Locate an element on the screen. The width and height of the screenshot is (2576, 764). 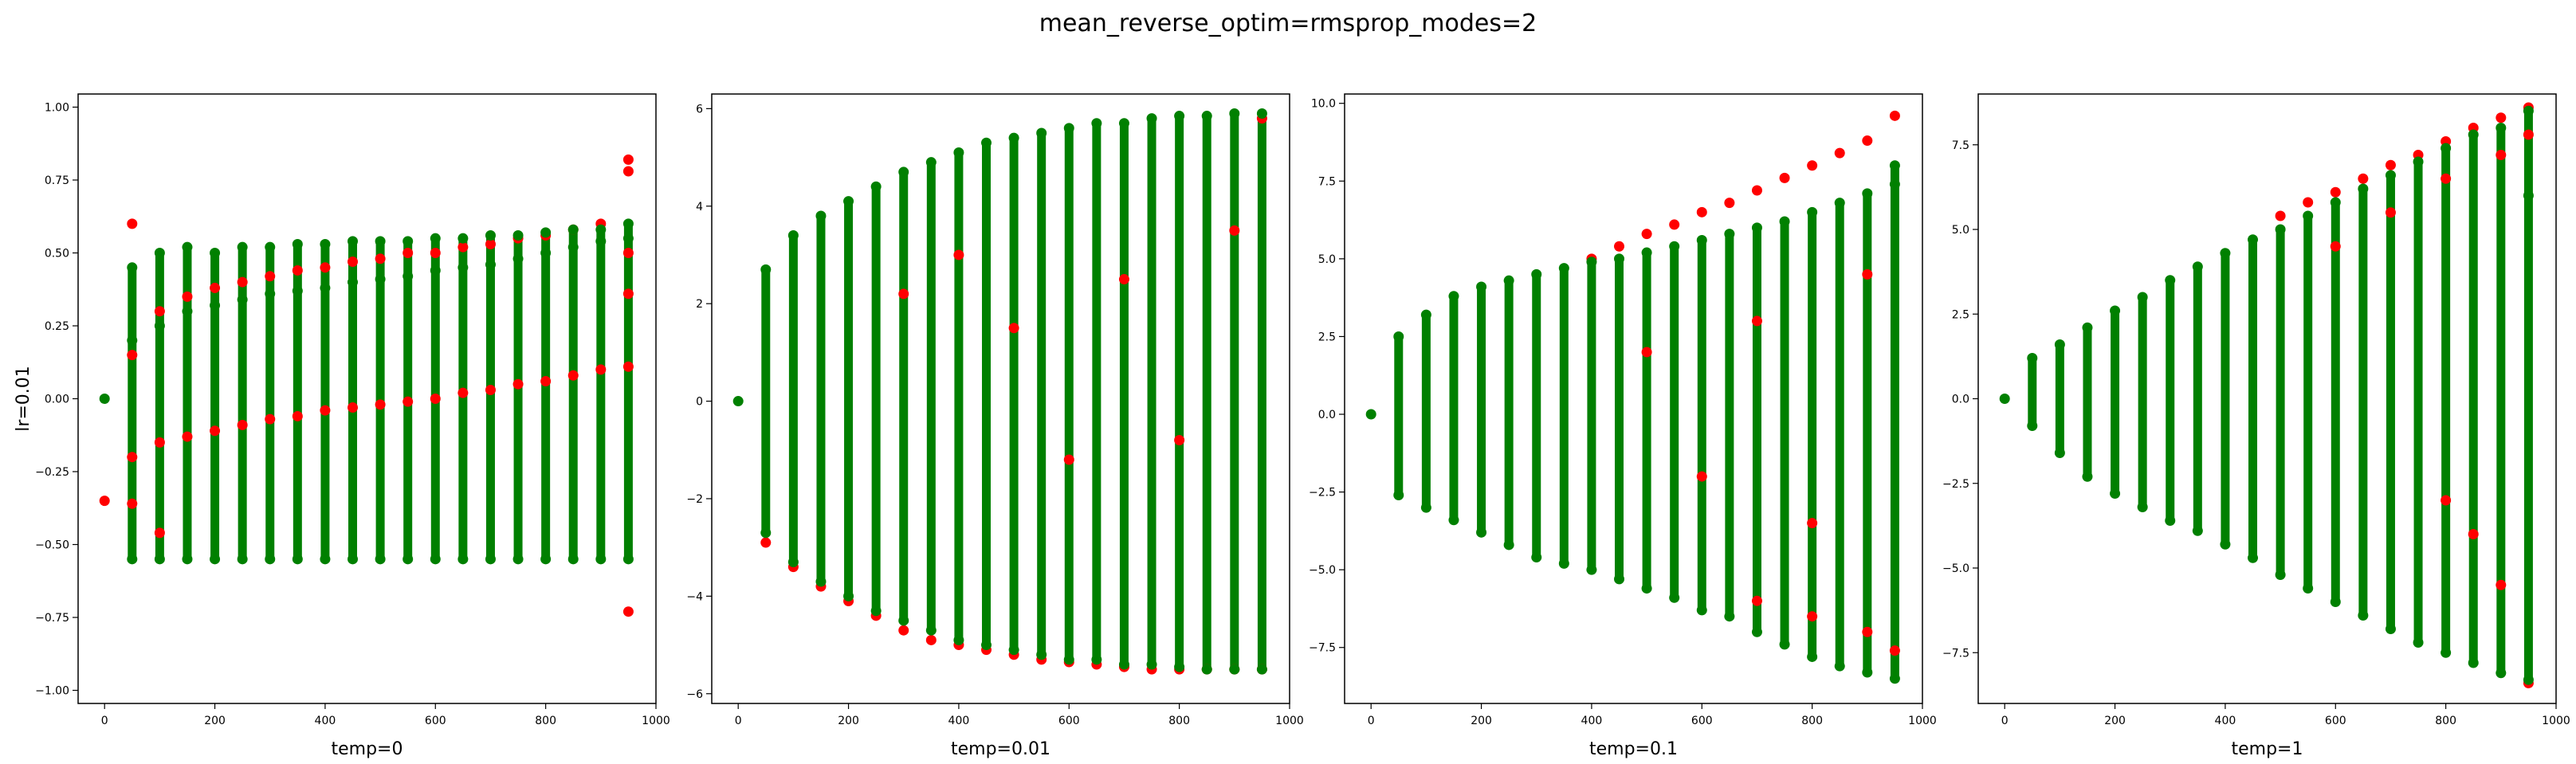
y-tick-label: −2.5 is located at coordinates (1322, 493).